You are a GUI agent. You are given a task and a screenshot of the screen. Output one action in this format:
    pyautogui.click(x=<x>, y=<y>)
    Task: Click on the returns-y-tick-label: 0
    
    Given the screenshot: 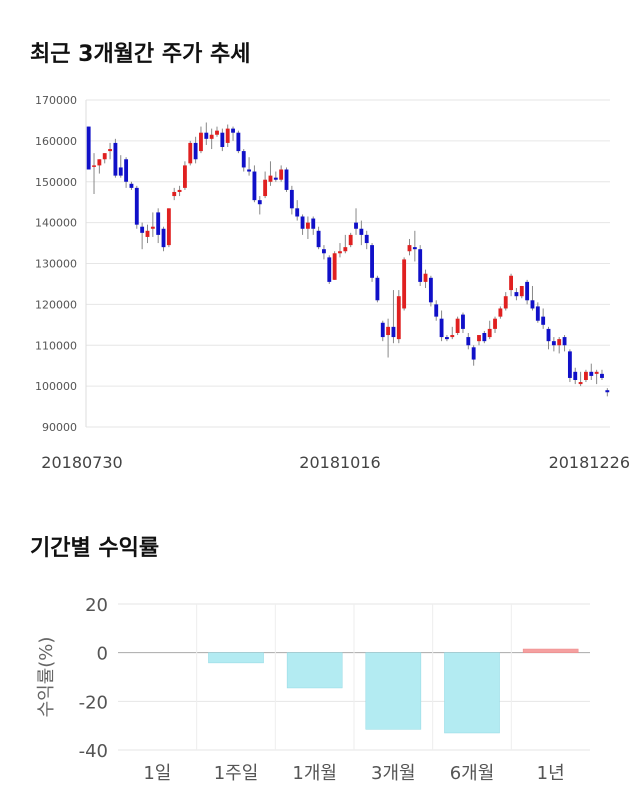 What is the action you would take?
    pyautogui.click(x=102, y=654)
    